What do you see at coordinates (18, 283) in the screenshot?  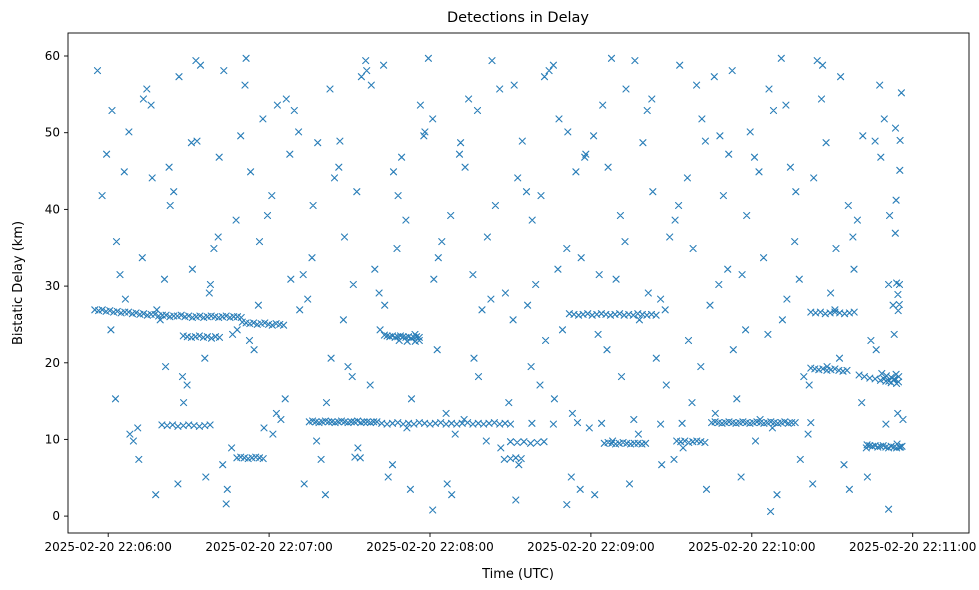 I see `y-axis-label: Bistatic Delay (km)` at bounding box center [18, 283].